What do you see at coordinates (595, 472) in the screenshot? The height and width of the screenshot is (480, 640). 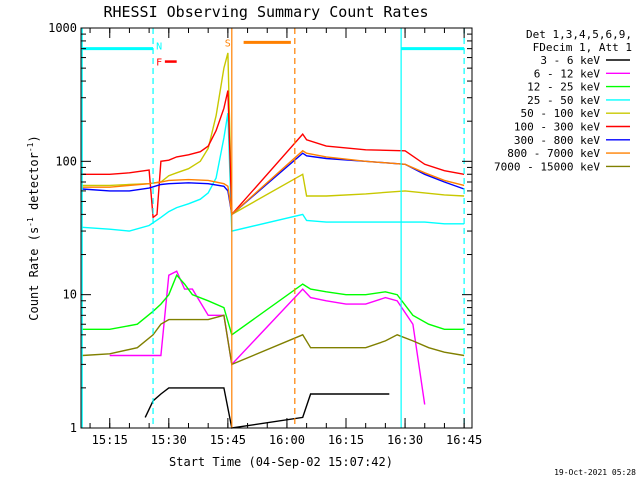 I see `footer-timestamp: 19-Oct-2021 05:28` at bounding box center [595, 472].